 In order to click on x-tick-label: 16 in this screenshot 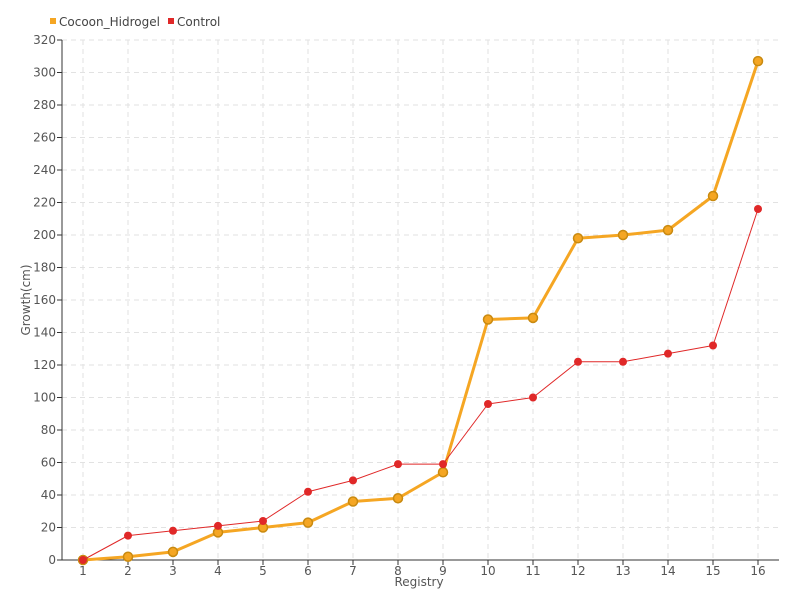, I will do `click(757, 571)`.